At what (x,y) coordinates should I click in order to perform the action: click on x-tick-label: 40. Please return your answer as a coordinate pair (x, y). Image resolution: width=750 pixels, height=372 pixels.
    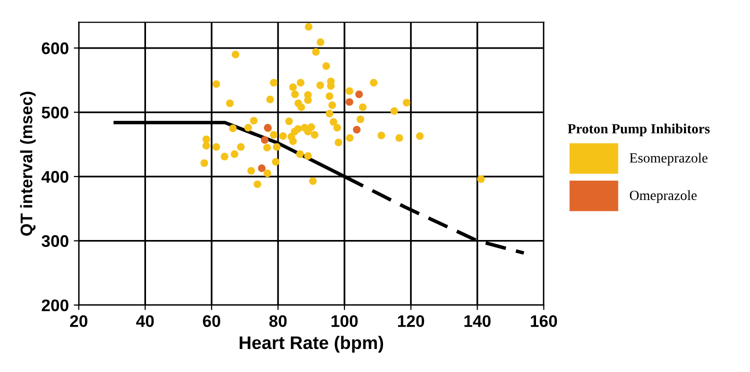
    Looking at the image, I should click on (145, 321).